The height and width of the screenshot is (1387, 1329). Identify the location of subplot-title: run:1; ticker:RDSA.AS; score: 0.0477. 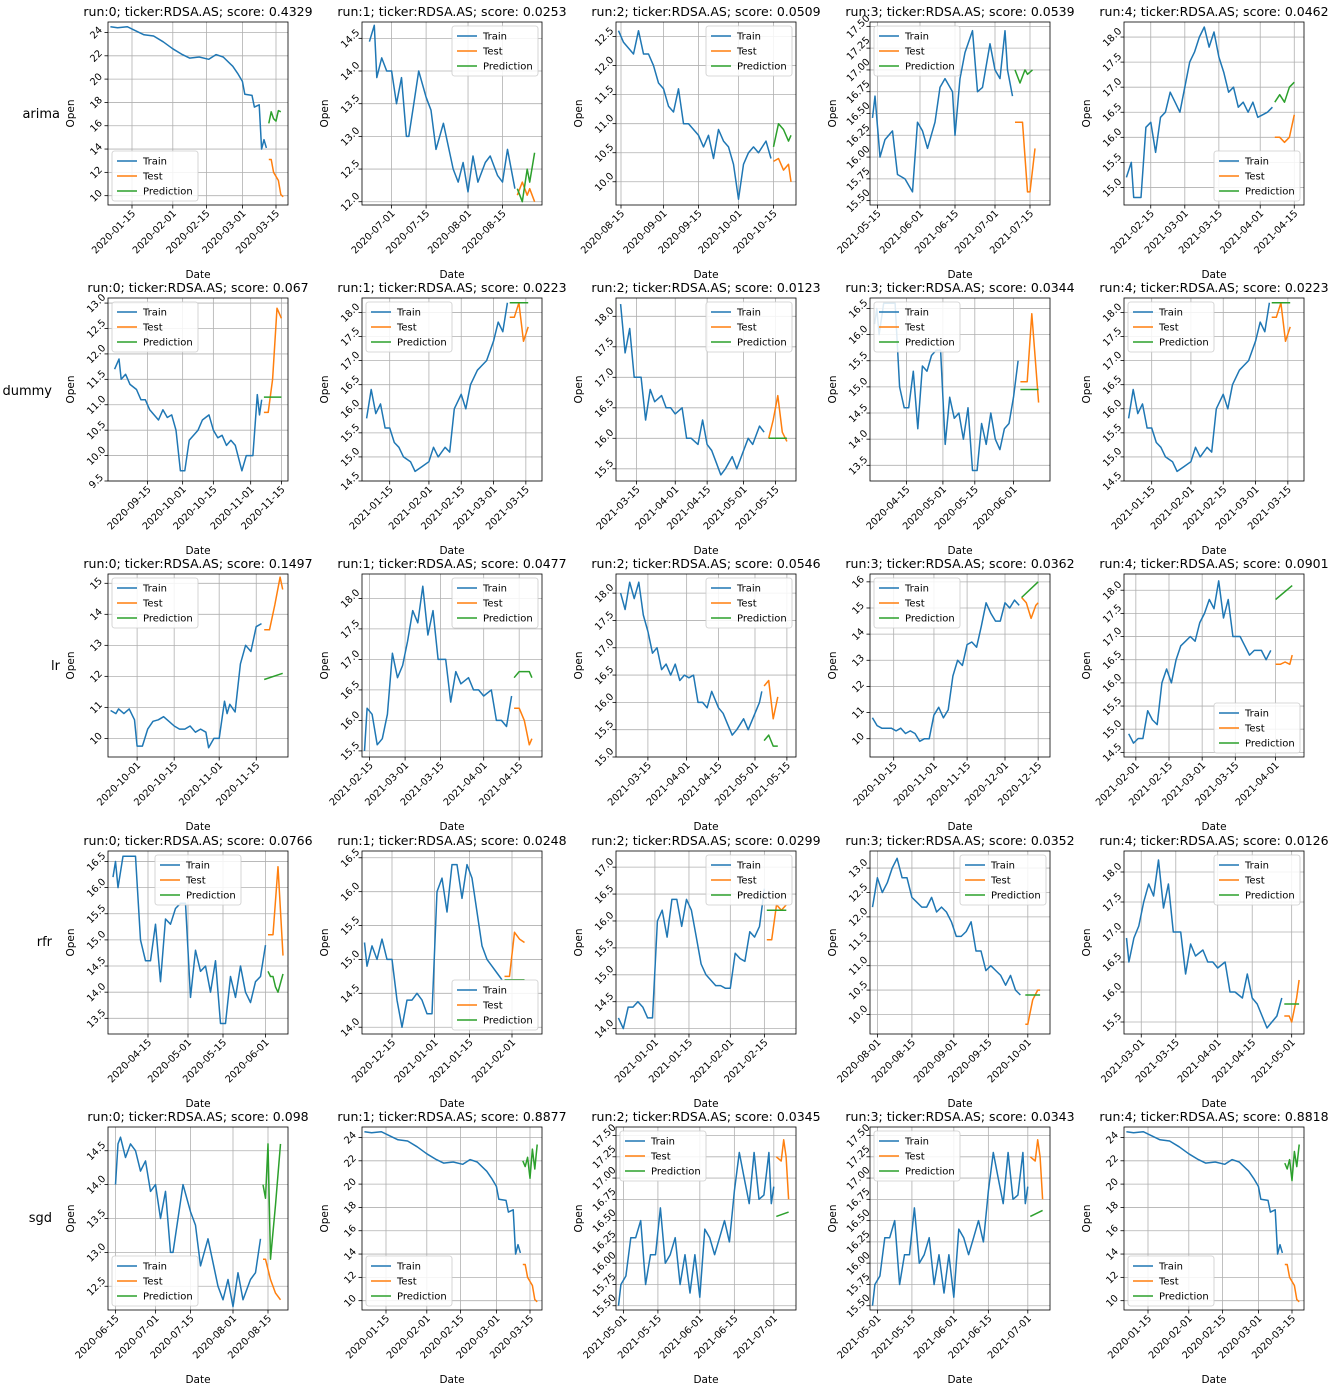
(451, 563).